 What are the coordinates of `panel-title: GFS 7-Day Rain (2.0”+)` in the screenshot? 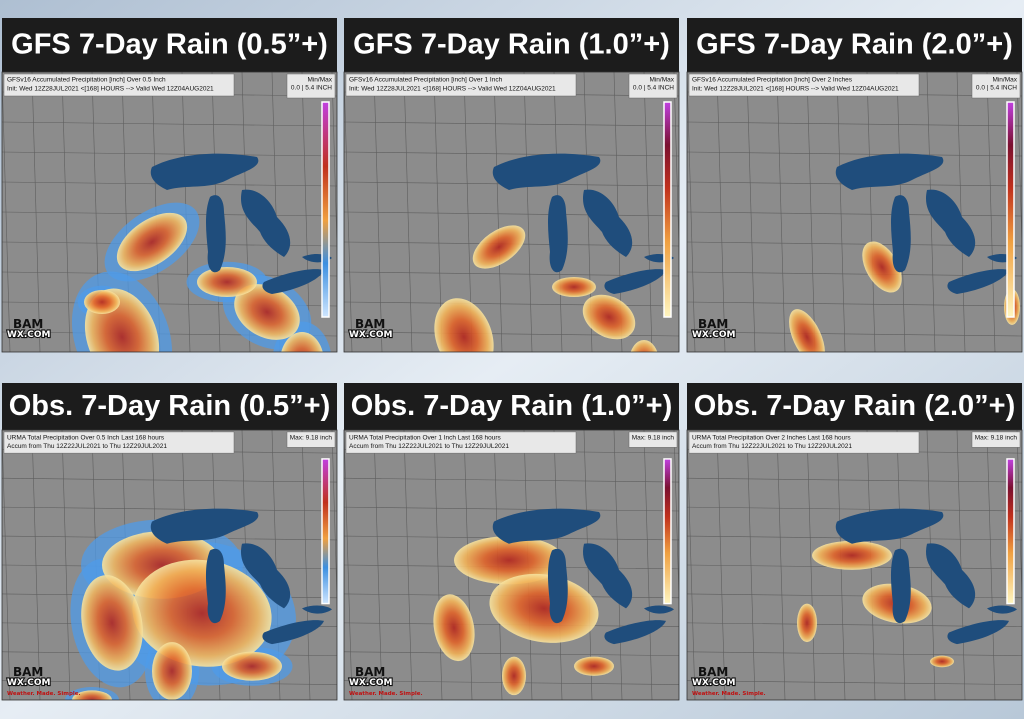 It's located at (854, 45).